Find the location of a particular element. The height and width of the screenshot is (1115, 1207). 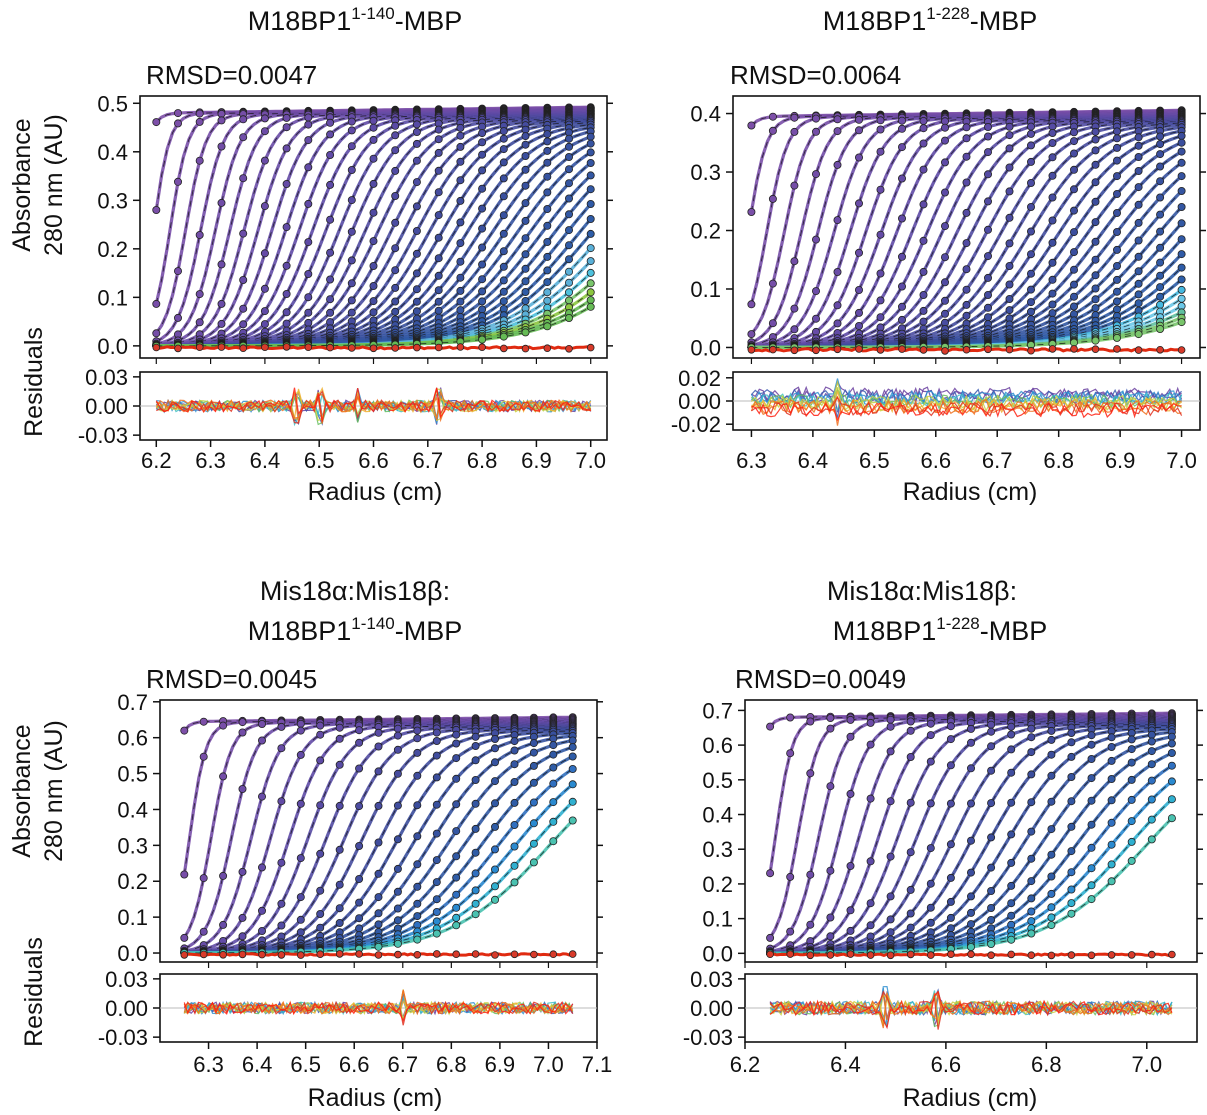

panel-d-rmsd: RMSD=0.0049 is located at coordinates (820, 679).